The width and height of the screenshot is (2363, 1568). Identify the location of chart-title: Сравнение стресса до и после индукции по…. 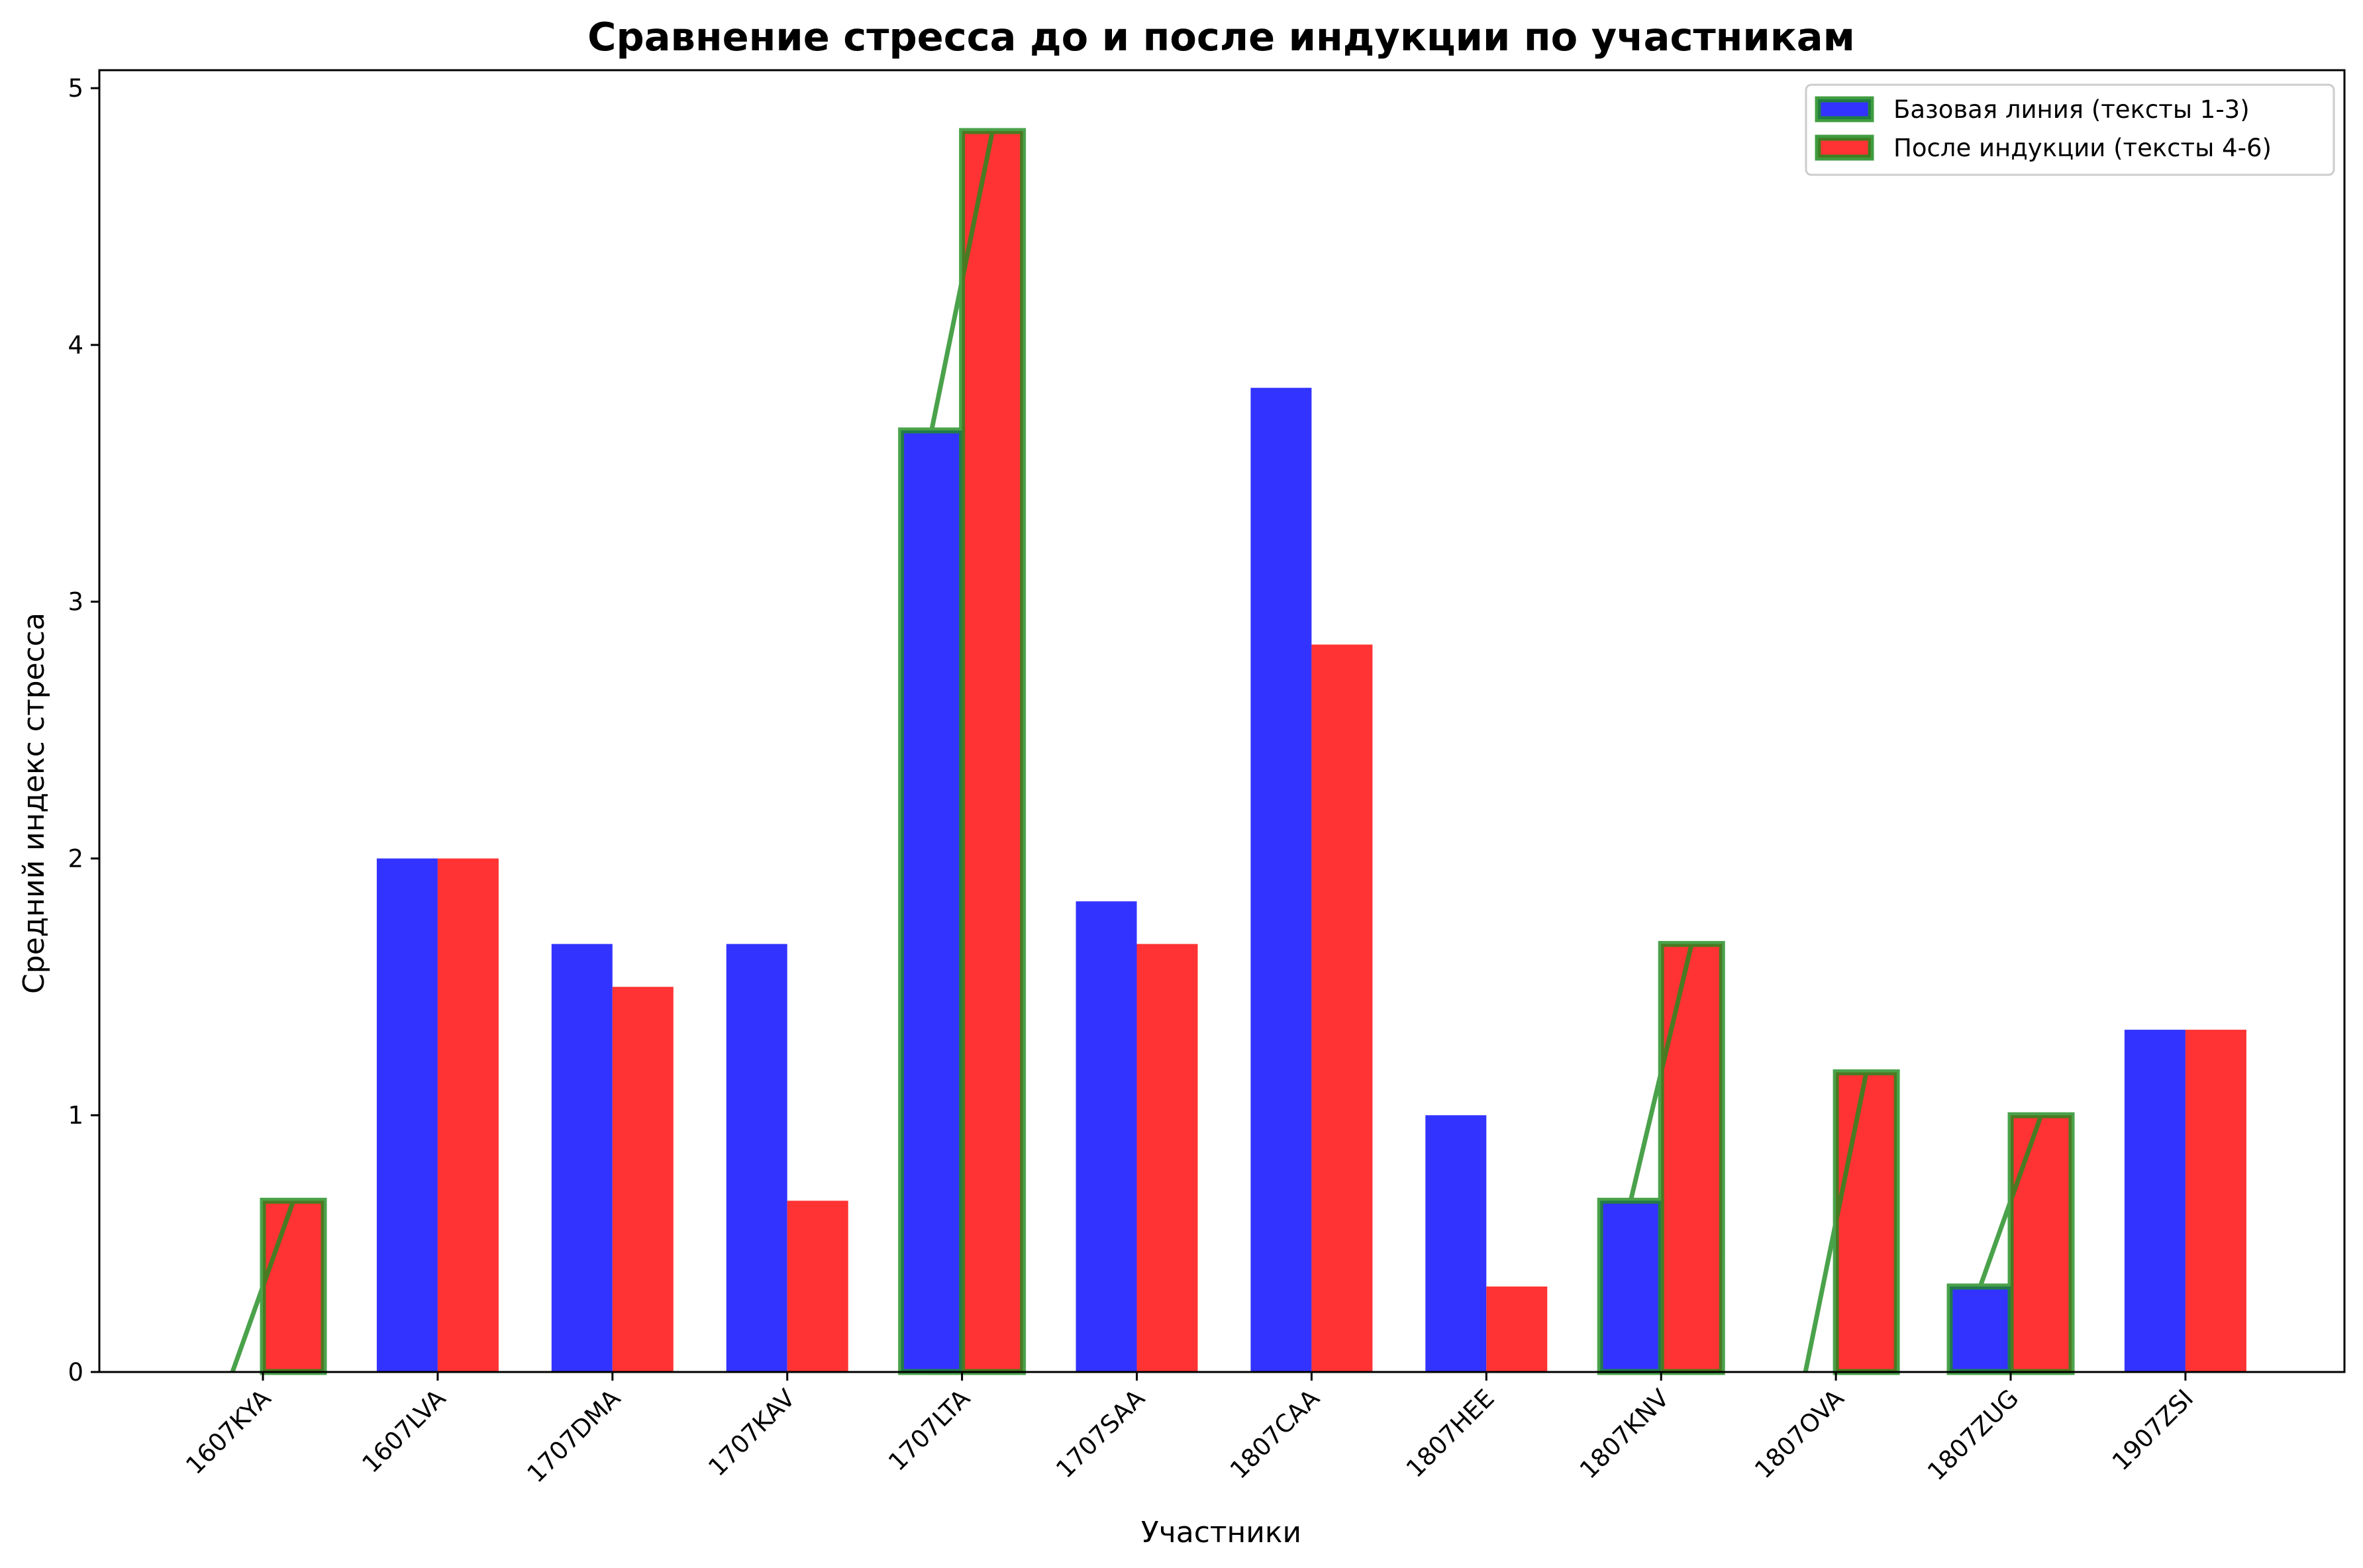
(1221, 37).